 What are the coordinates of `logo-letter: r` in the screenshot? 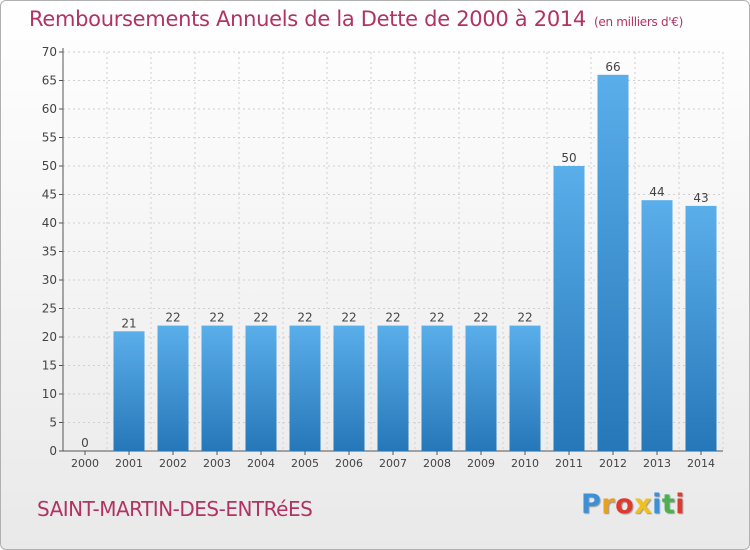 It's located at (608, 504).